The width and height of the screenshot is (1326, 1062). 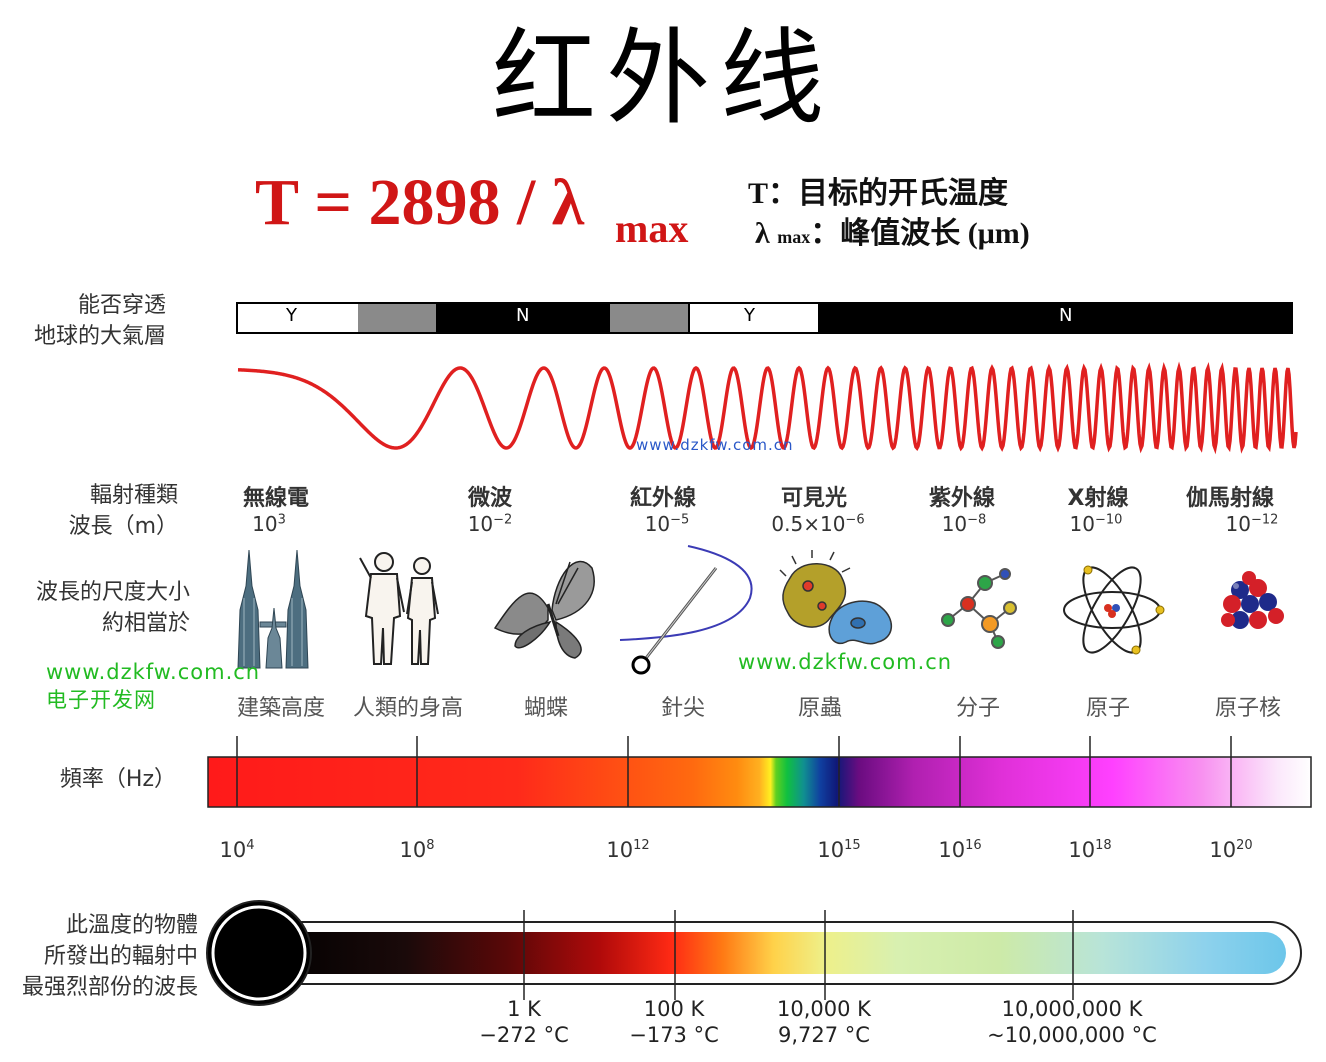 What do you see at coordinates (620, 850) in the screenshot?
I see `freq-label-3-base: 10` at bounding box center [620, 850].